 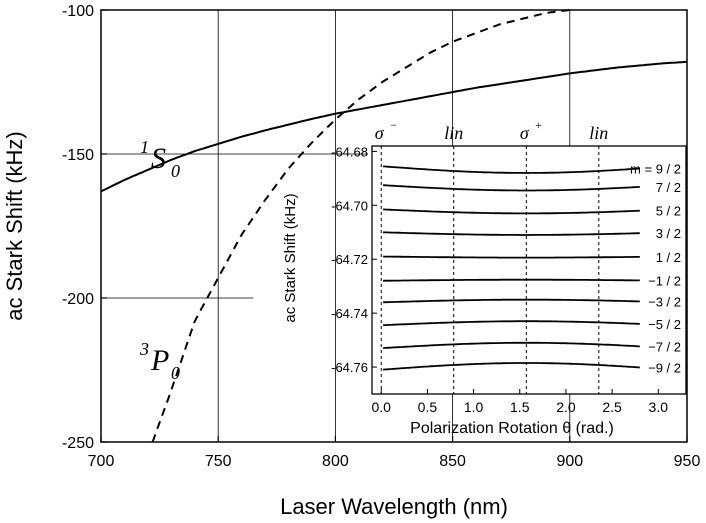 What do you see at coordinates (569, 461) in the screenshot?
I see `main-x-tick-label: 900` at bounding box center [569, 461].